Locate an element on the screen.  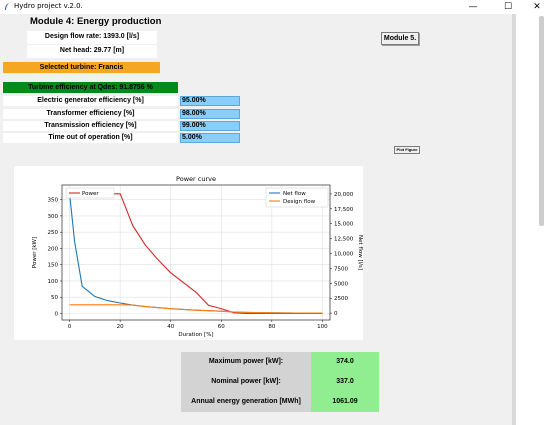
scrollbar-thumb is located at coordinates (541, 121).